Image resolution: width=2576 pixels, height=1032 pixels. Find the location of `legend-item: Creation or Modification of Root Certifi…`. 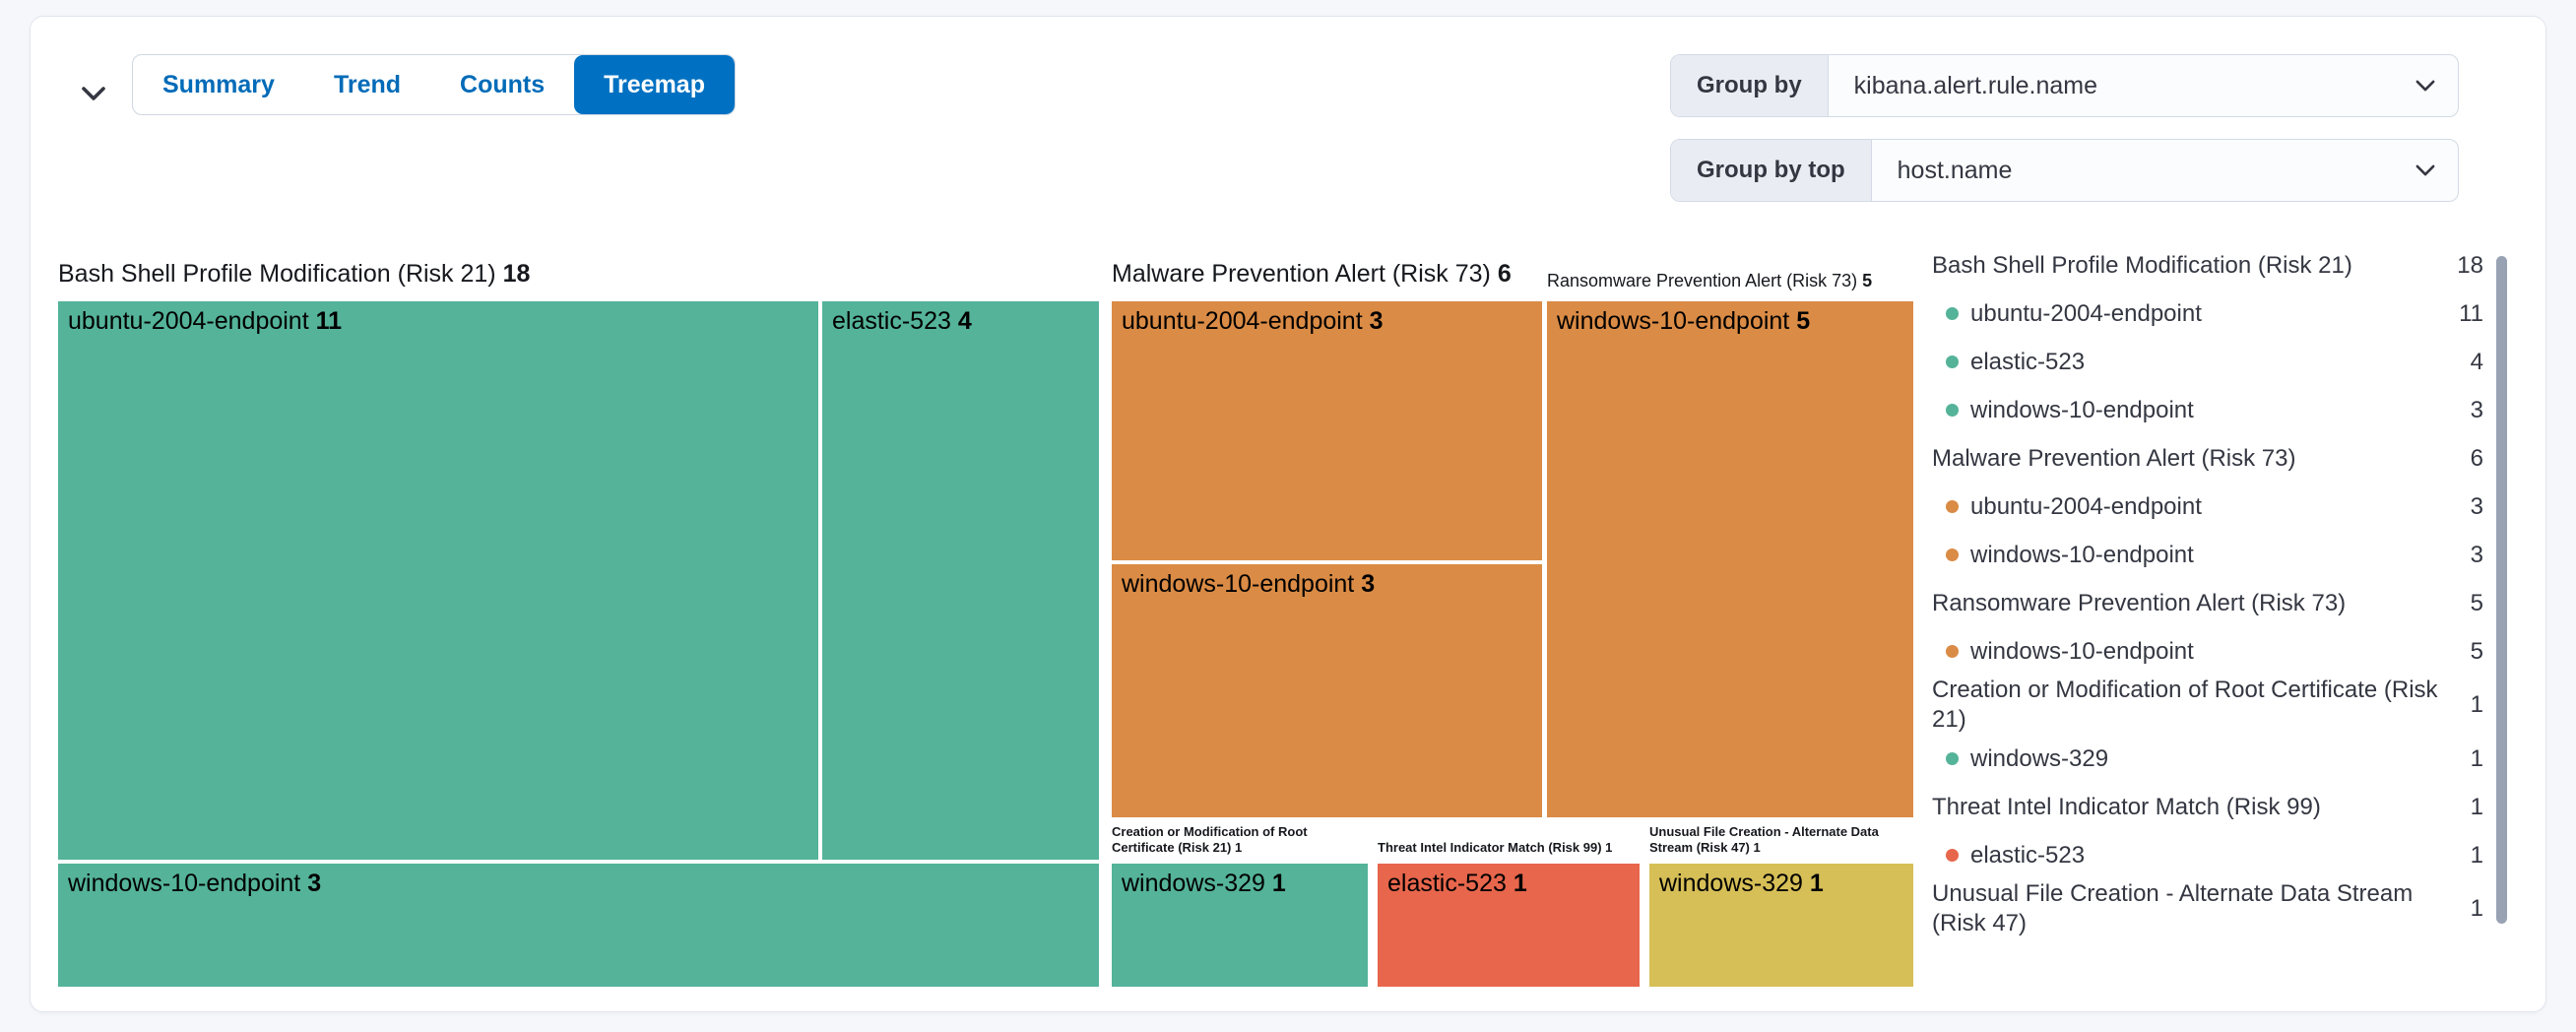

legend-item: Creation or Modification of Root Certifi… is located at coordinates (2207, 705).